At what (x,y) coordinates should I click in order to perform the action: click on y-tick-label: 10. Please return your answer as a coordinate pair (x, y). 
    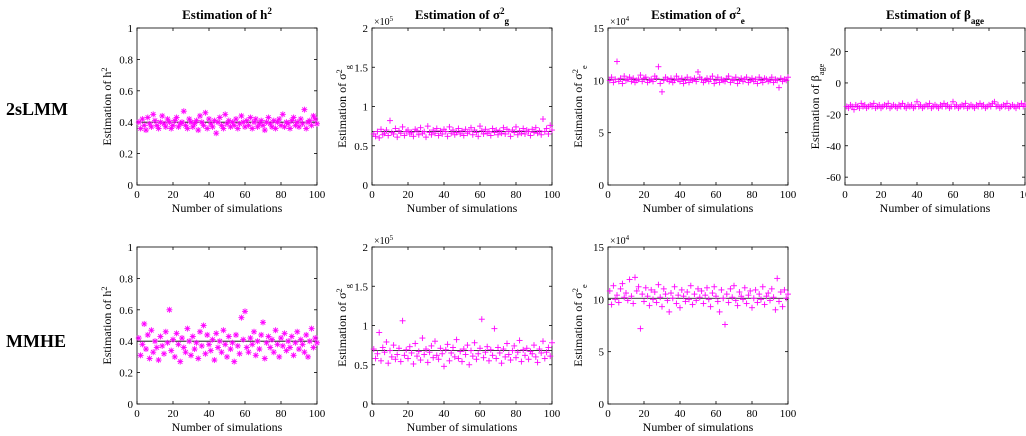
    Looking at the image, I should click on (599, 300).